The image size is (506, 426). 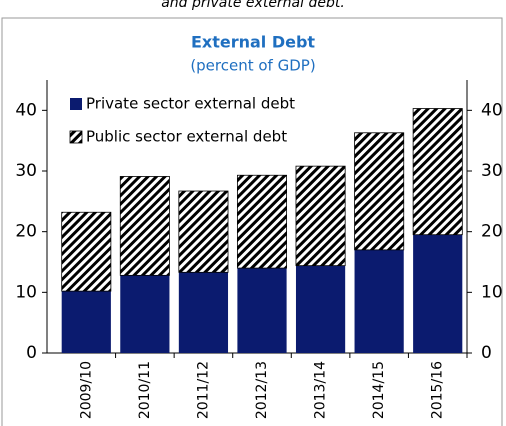 What do you see at coordinates (190, 104) in the screenshot?
I see `legend-label: Private sector external debt` at bounding box center [190, 104].